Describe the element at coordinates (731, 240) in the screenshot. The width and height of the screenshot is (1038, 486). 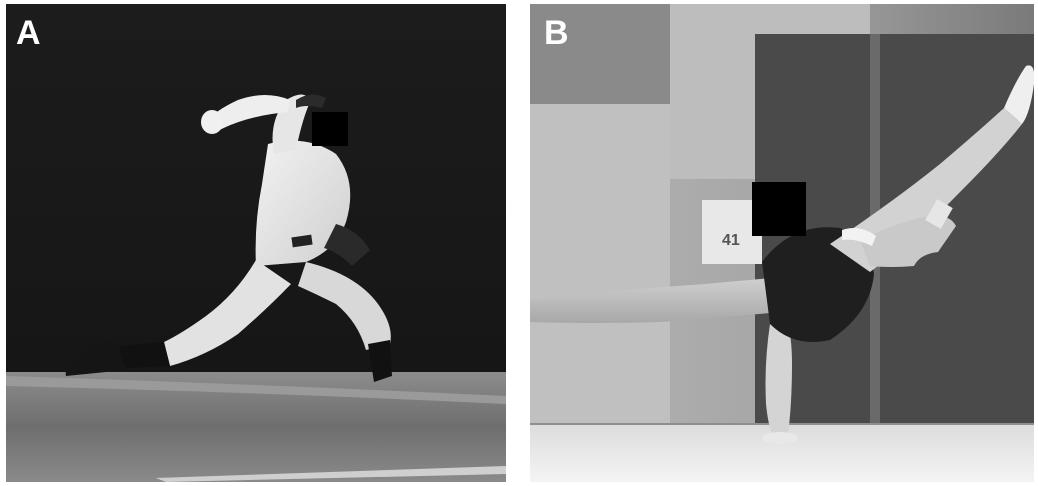
I see `background-sign-number: 41` at that location.